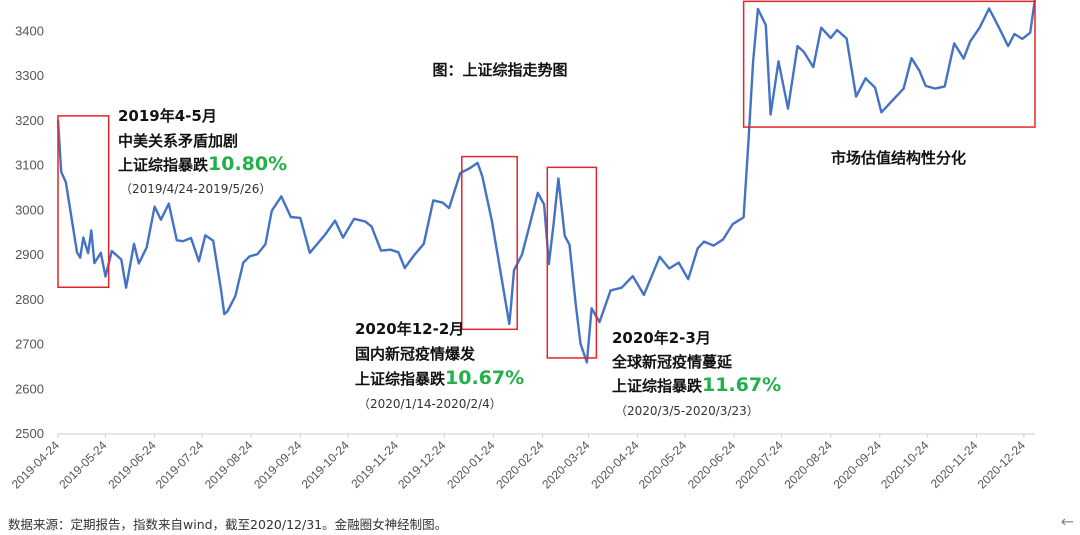 The height and width of the screenshot is (535, 1080). Describe the element at coordinates (229, 465) in the screenshot. I see `x-tick-label: 2019-08-24` at that location.